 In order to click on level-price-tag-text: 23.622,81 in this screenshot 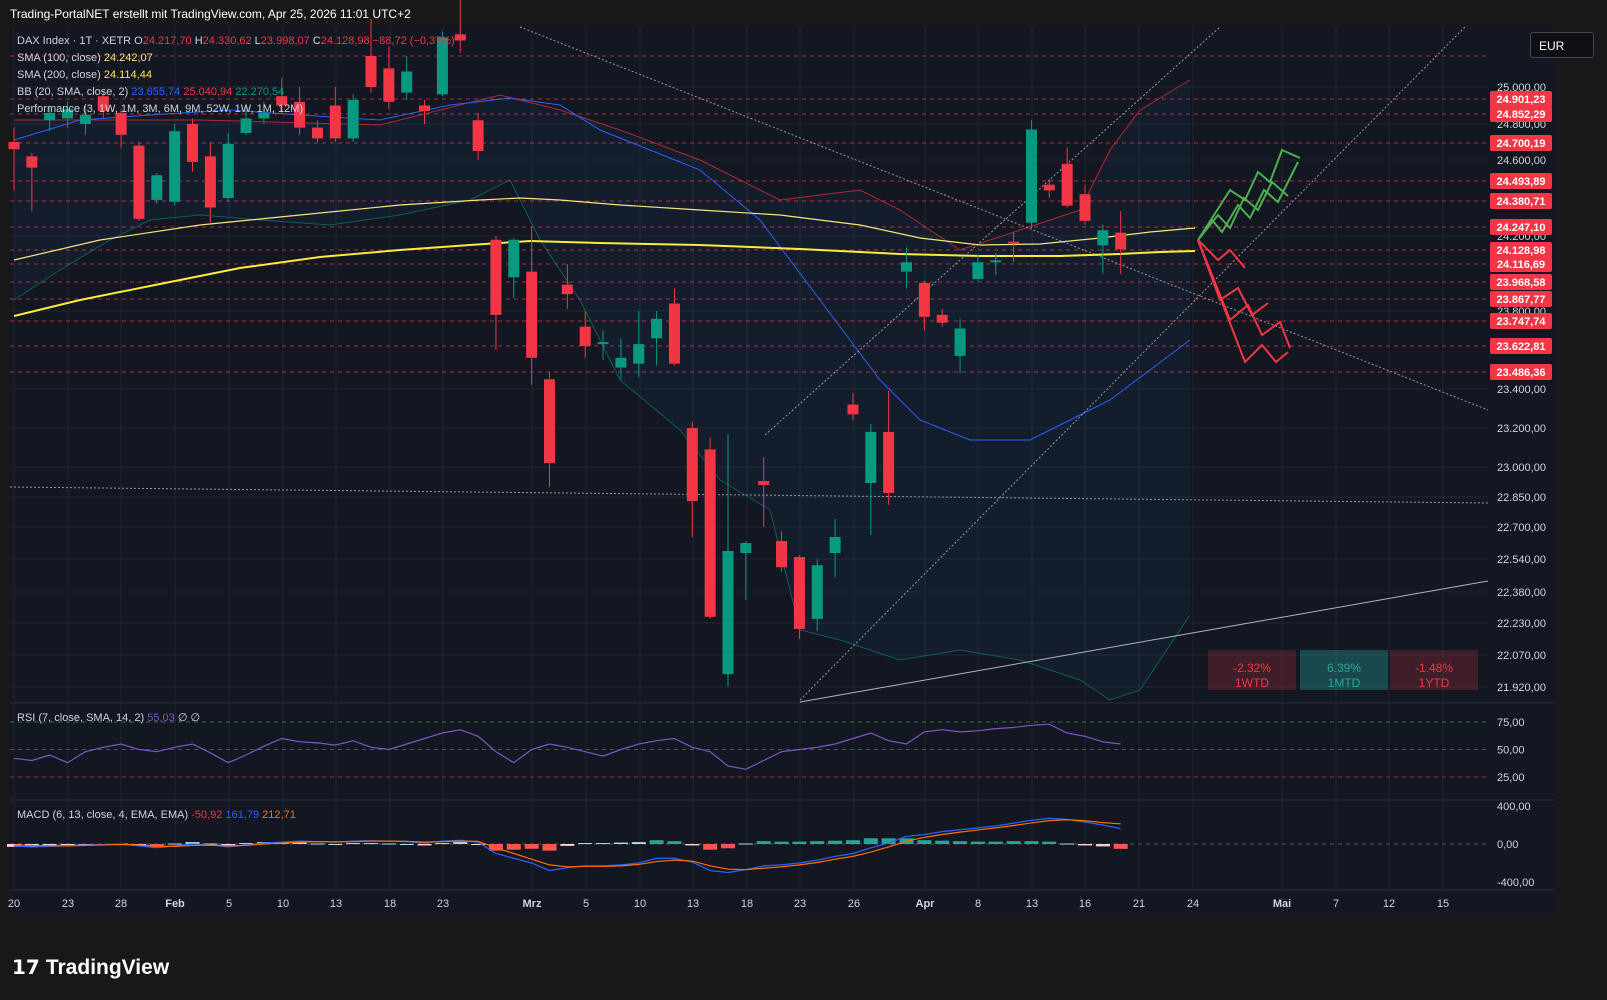, I will do `click(1521, 347)`.